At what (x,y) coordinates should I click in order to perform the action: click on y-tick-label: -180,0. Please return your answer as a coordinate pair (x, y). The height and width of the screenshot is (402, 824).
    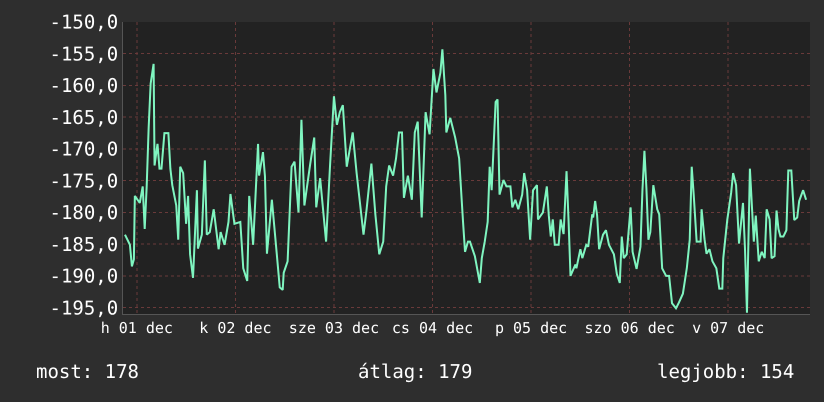
    Looking at the image, I should click on (84, 213).